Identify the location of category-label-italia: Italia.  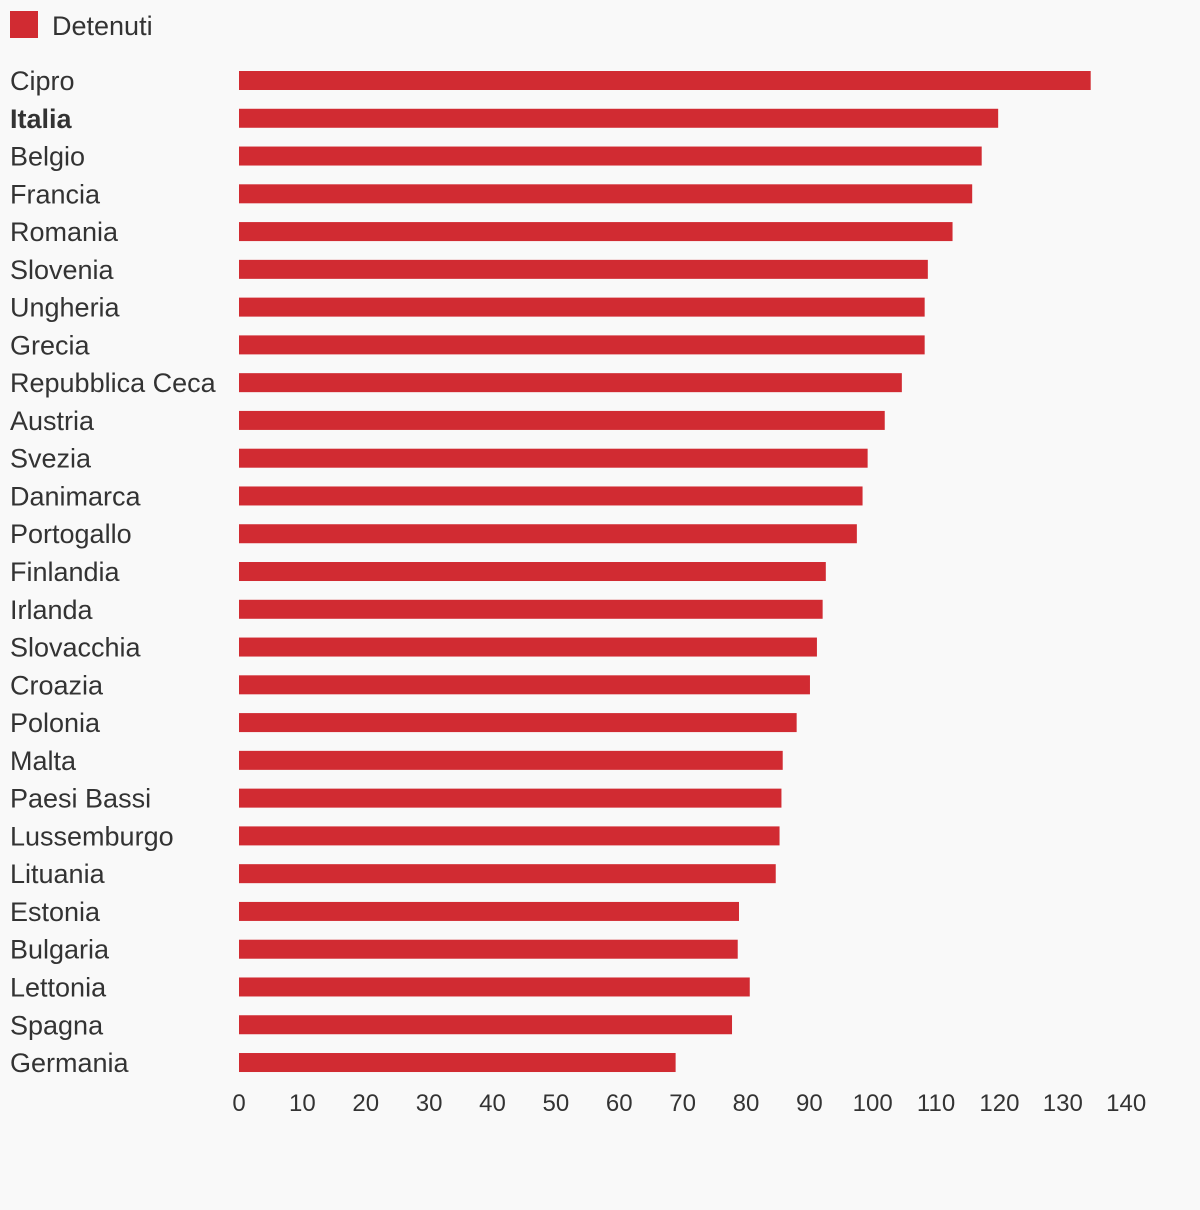
(41, 119).